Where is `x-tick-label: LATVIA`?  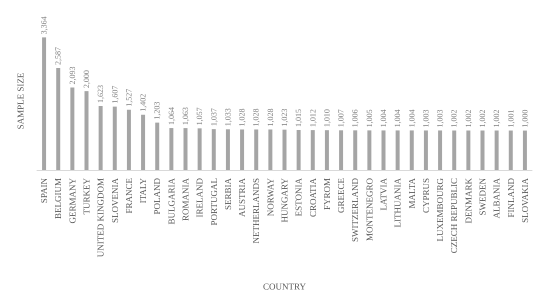
x-tick-label: LATVIA is located at coordinates (383, 194).